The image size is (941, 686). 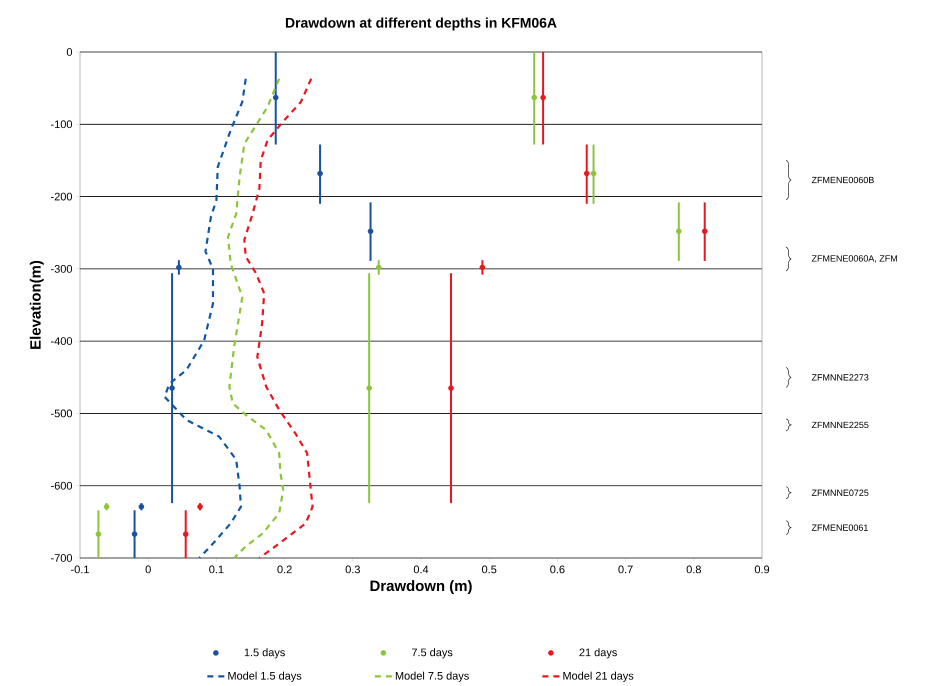 What do you see at coordinates (840, 527) in the screenshot?
I see `text: ZFMENE0061` at bounding box center [840, 527].